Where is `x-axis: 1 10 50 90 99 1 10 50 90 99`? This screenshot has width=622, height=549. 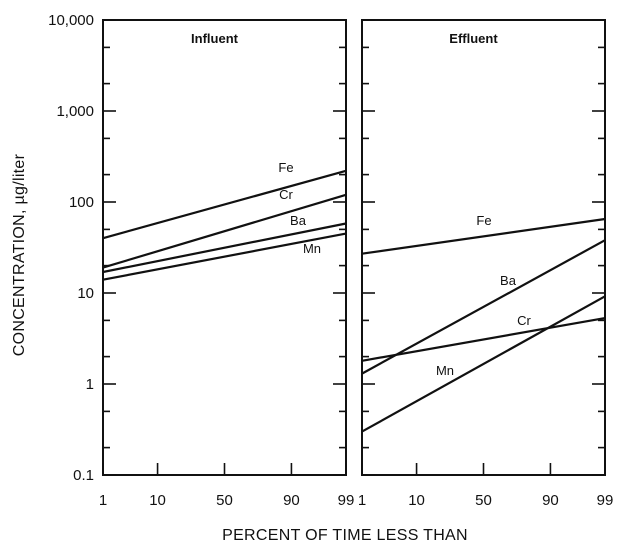 x-axis: 1 10 50 90 99 1 10 50 90 99 is located at coordinates (356, 500).